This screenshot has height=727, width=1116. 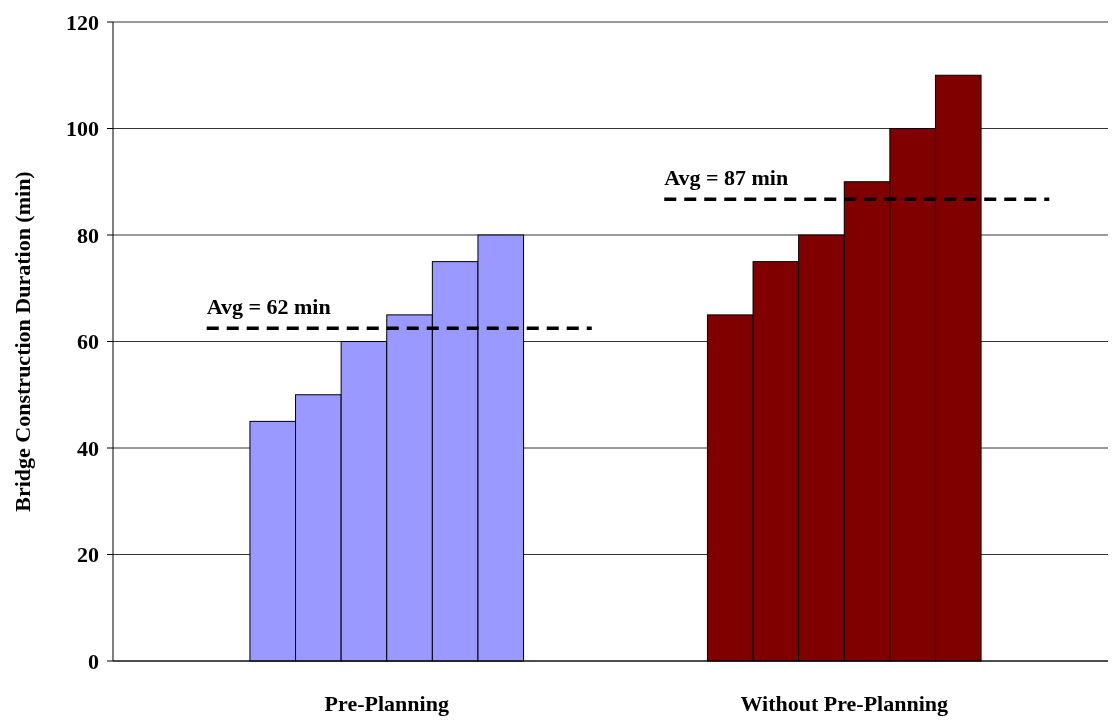 What do you see at coordinates (93, 661) in the screenshot?
I see `y-tick-label: 0` at bounding box center [93, 661].